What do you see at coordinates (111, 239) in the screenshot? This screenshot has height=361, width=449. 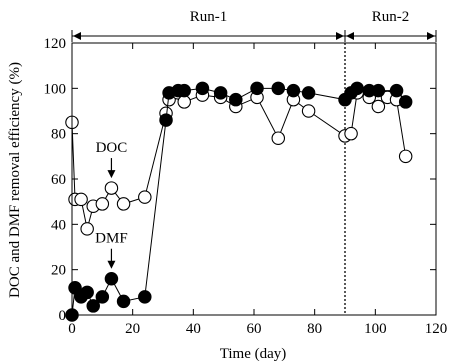 I see `annotation-dmf: DMF` at bounding box center [111, 239].